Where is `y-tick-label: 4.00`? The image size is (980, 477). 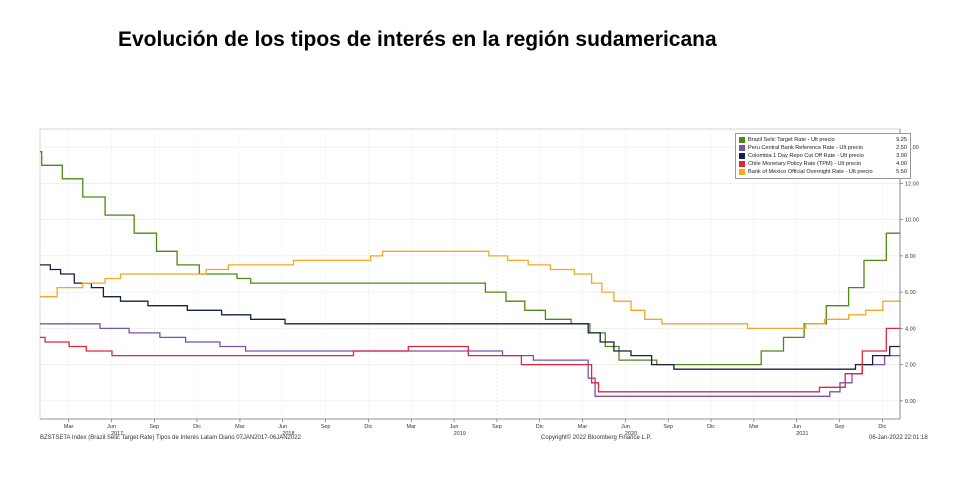
y-tick-label: 4.00 is located at coordinates (910, 329).